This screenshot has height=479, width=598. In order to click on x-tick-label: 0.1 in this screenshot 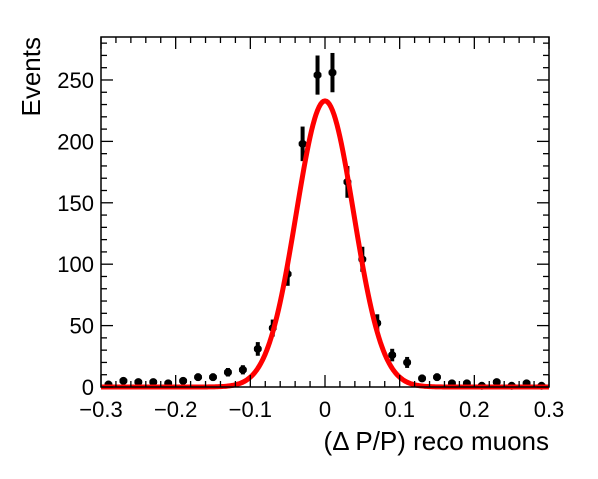, I will do `click(399, 409)`.